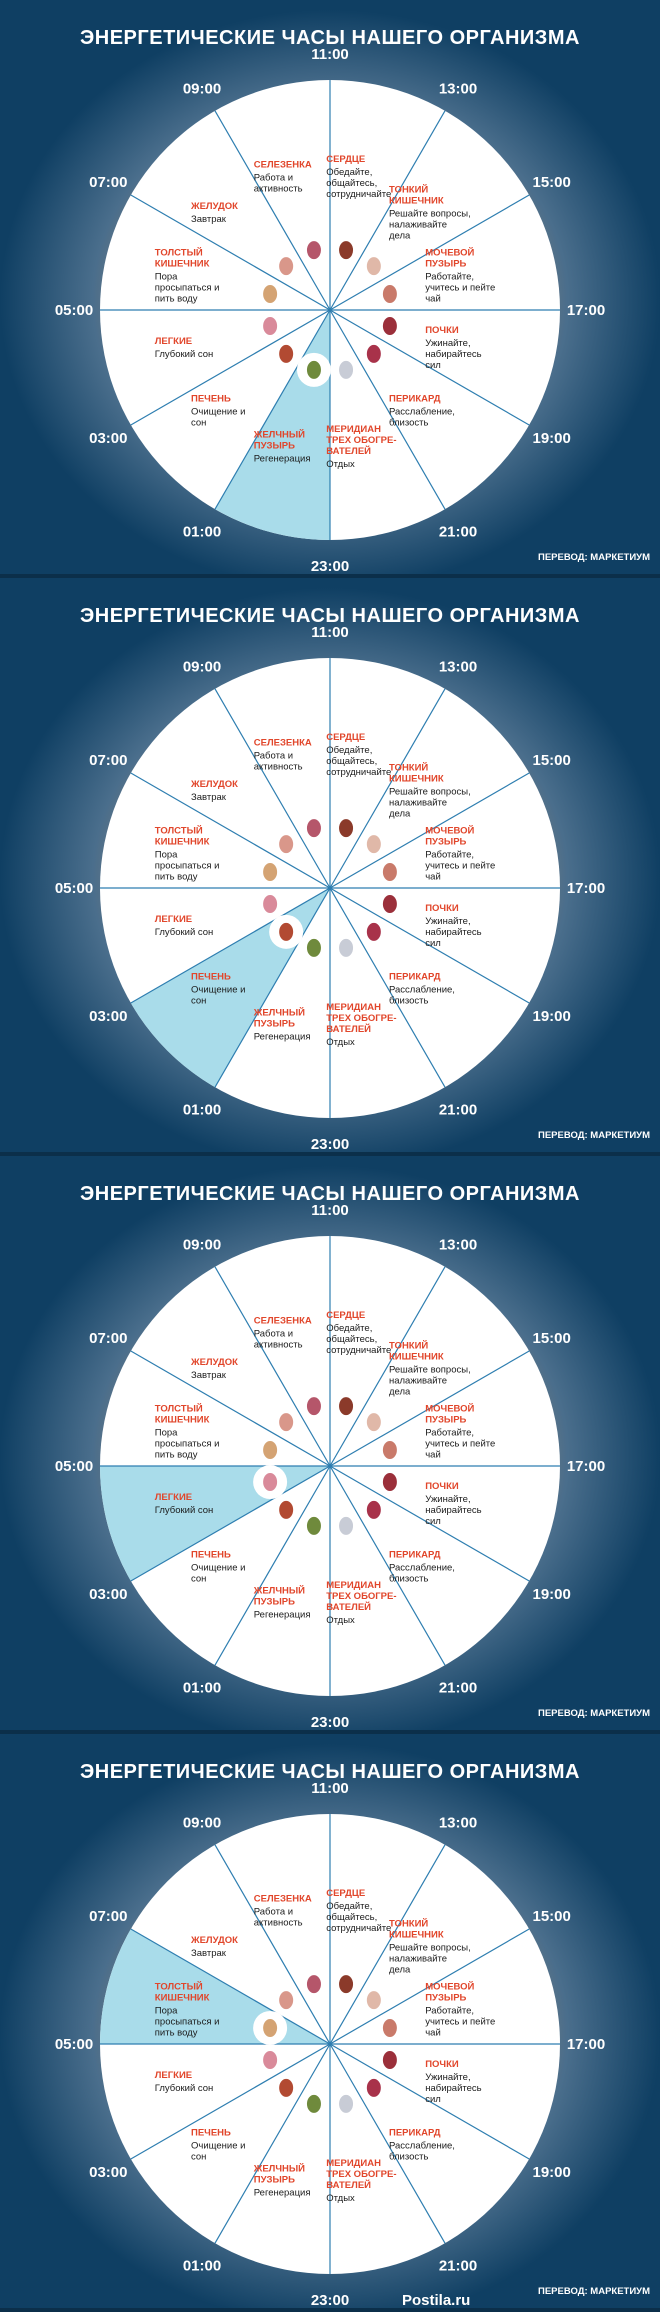 This screenshot has height=2312, width=660. Describe the element at coordinates (286, 1509) in the screenshot. I see `liver-icon` at that location.